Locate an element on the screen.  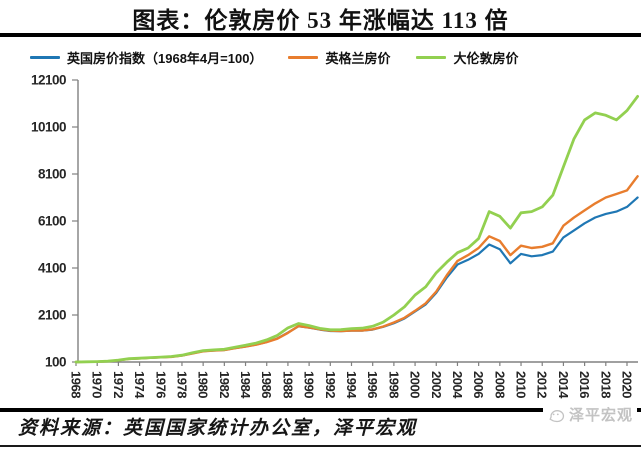
x-tick-label: 2012 is located at coordinates (542, 384).